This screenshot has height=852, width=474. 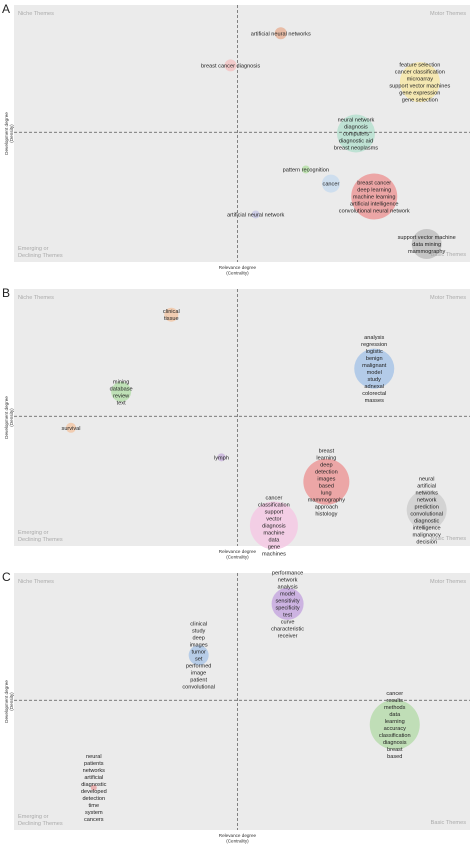 What do you see at coordinates (374, 211) in the screenshot?
I see `cluster-term: convolutional neural network` at bounding box center [374, 211].